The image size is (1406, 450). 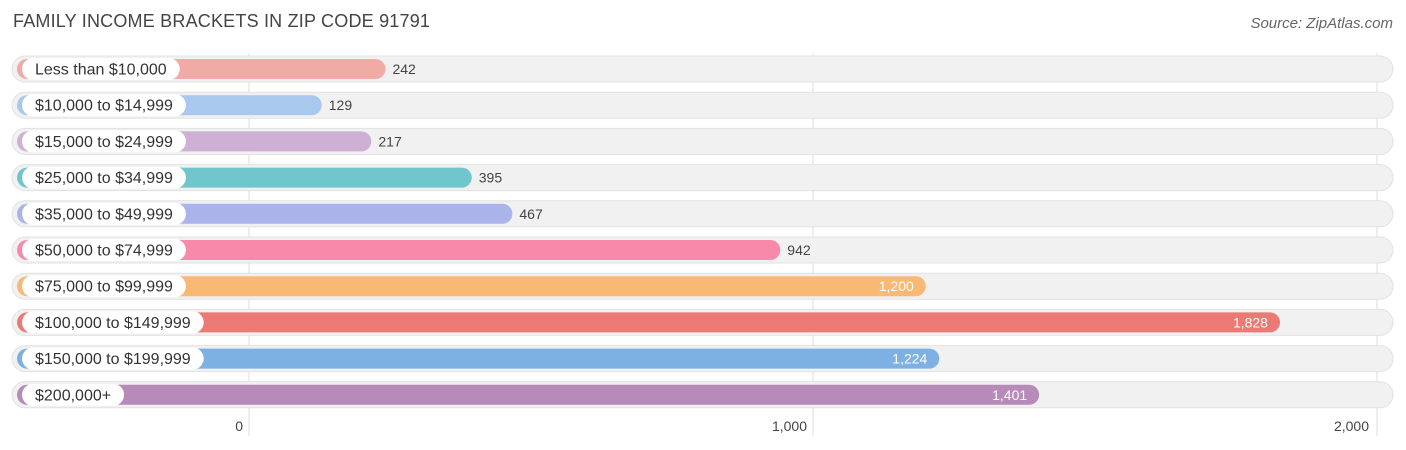 What do you see at coordinates (702, 178) in the screenshot?
I see `bar-row: $25,000 to $34,999 395` at bounding box center [702, 178].